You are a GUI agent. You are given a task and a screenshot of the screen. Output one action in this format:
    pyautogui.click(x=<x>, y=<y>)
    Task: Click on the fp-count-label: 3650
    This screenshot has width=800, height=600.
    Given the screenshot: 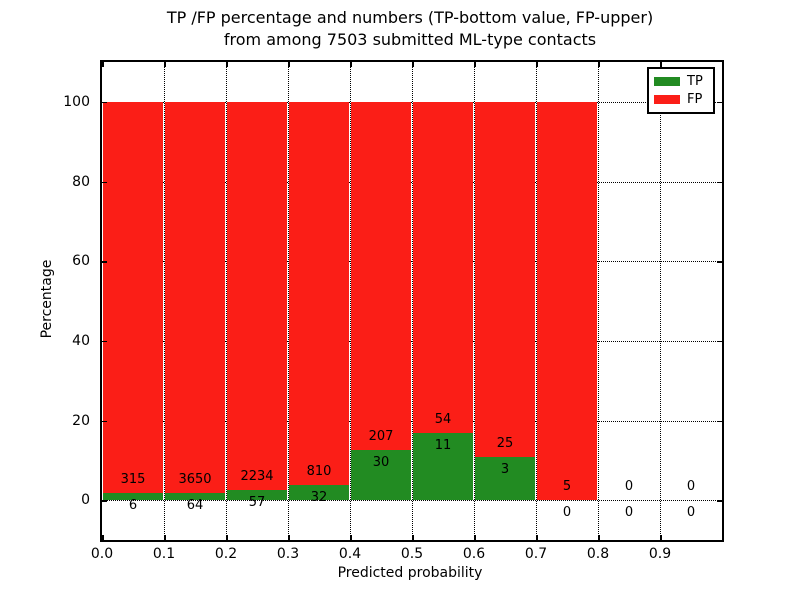 What is the action you would take?
    pyautogui.click(x=195, y=480)
    